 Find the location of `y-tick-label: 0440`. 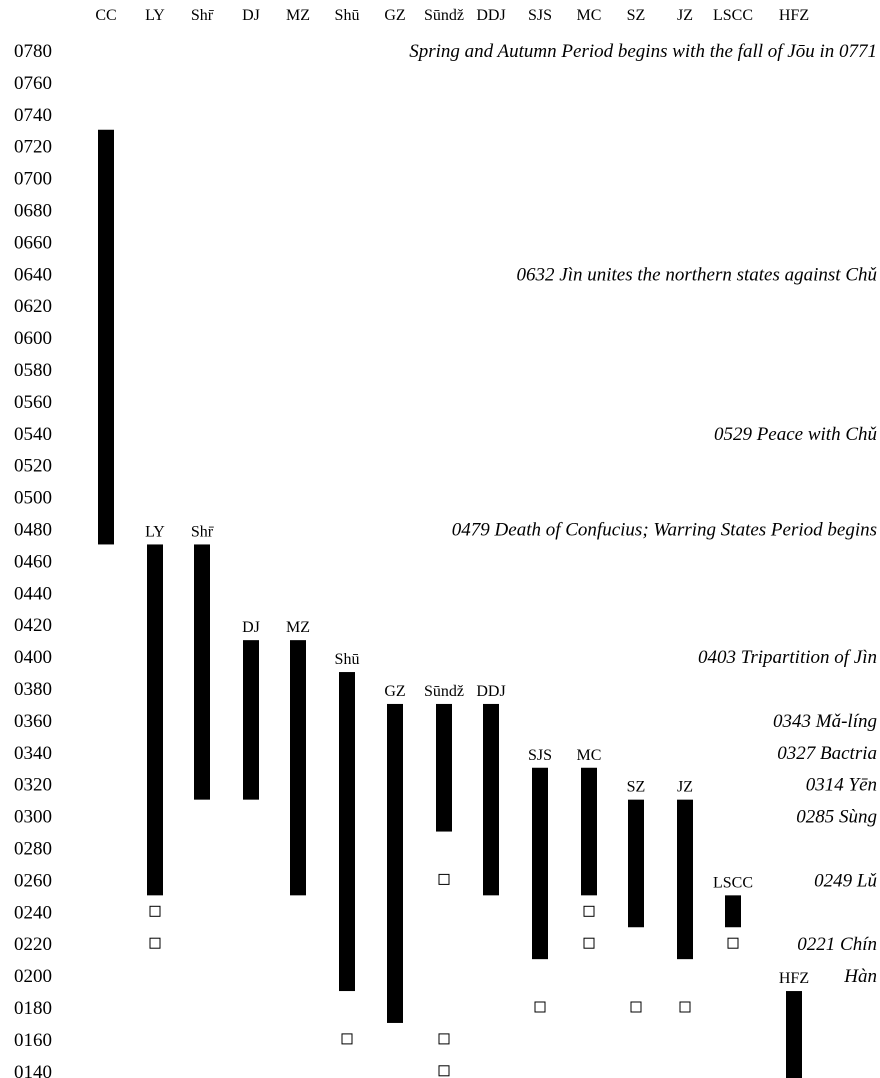

y-tick-label: 0440 is located at coordinates (33, 593).